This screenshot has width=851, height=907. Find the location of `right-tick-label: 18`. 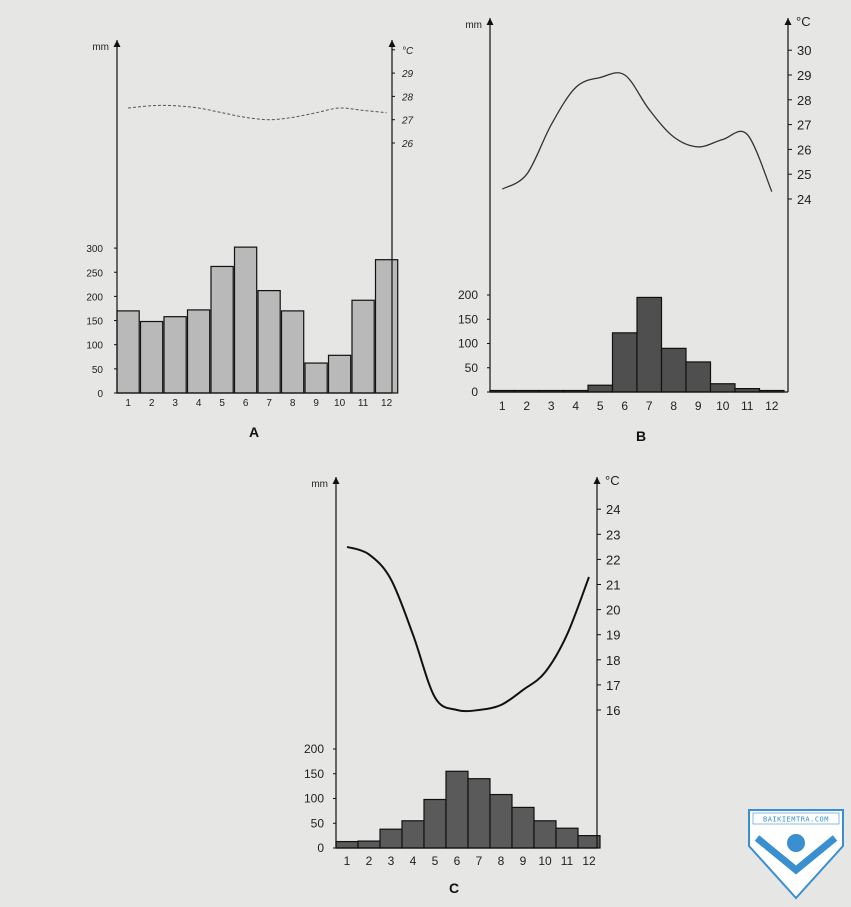

right-tick-label: 18 is located at coordinates (613, 660).